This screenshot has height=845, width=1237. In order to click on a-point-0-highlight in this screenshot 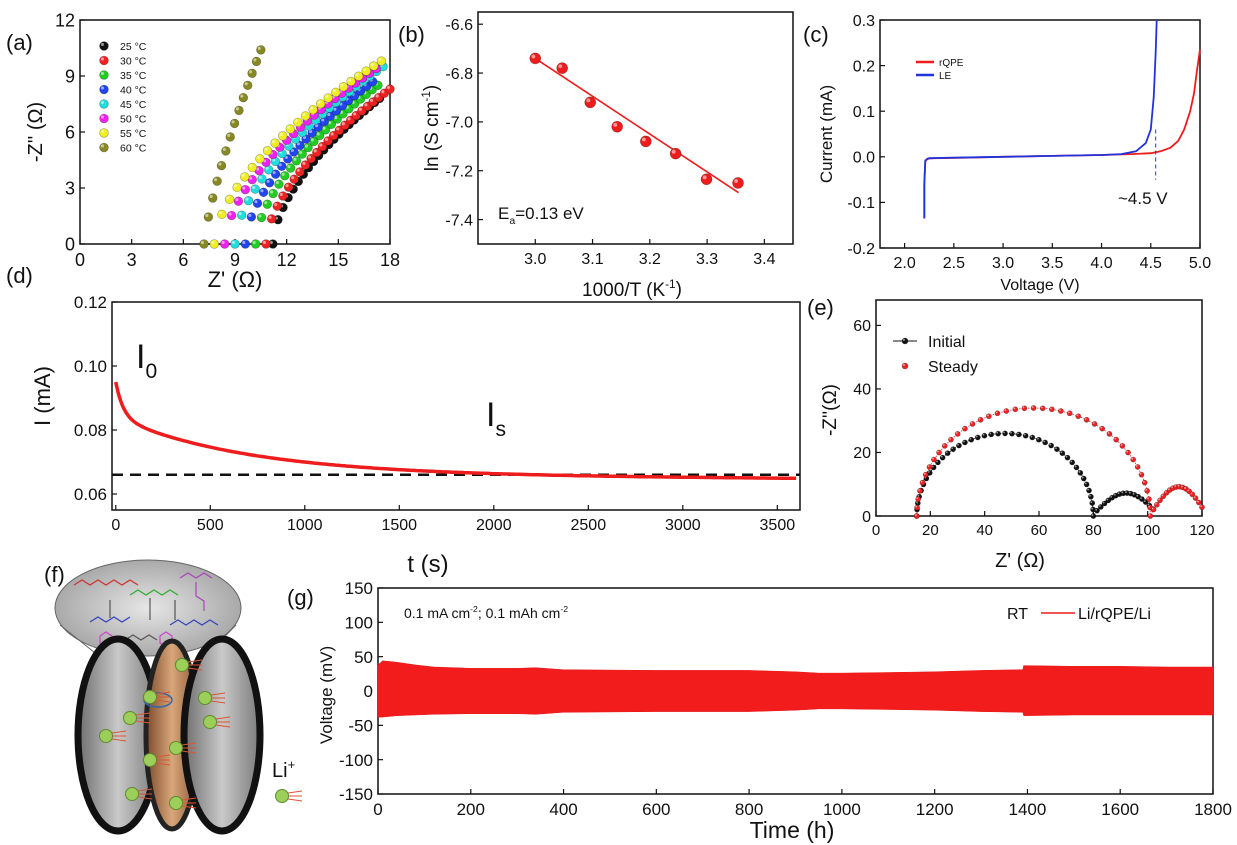, I will do `click(271, 242)`.